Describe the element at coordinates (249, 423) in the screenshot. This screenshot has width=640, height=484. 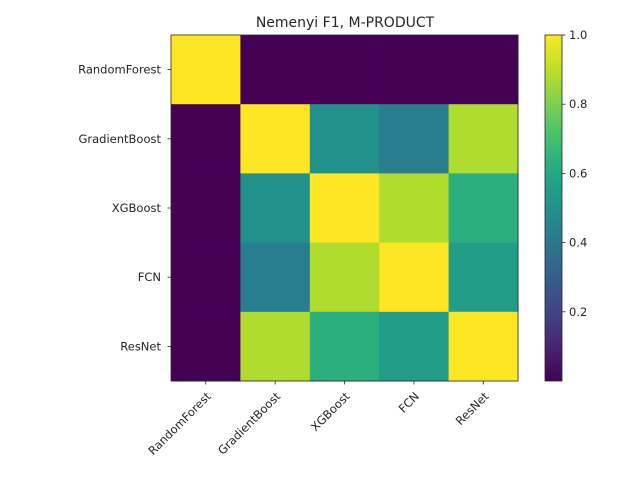
I see `column-label: GradientBoost` at that location.